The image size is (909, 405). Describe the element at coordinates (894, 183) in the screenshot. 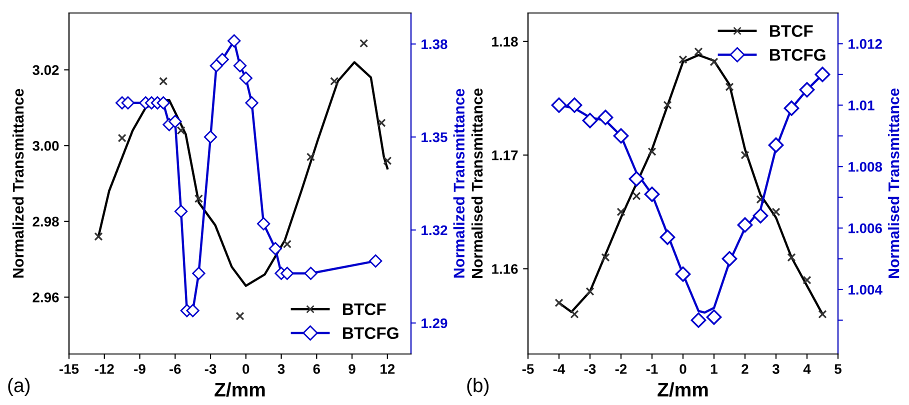

I see `y2-axis-title: Normalised Transmittance` at that location.